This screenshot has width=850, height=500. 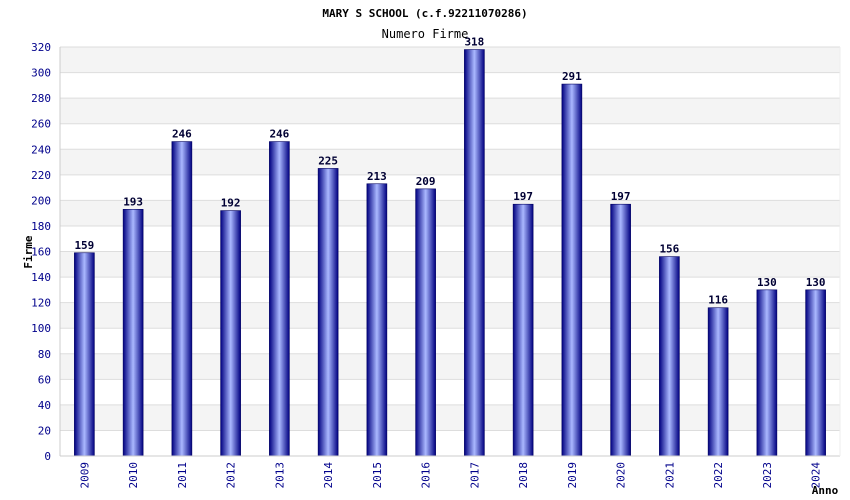 I want to click on y-tick-label: 40, so click(x=44, y=405).